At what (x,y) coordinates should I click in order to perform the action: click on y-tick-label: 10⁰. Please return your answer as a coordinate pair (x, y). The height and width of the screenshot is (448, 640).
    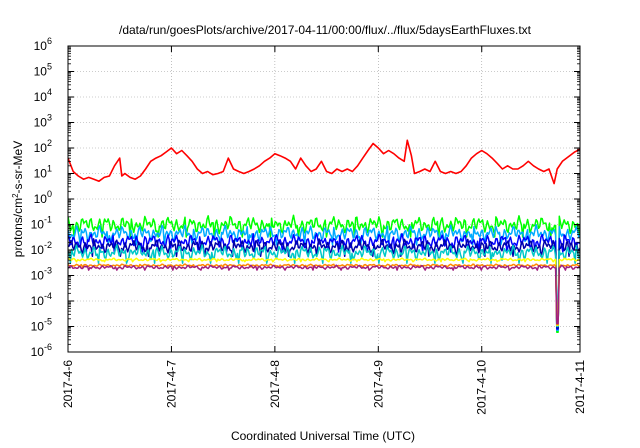
    Looking at the image, I should click on (43, 197).